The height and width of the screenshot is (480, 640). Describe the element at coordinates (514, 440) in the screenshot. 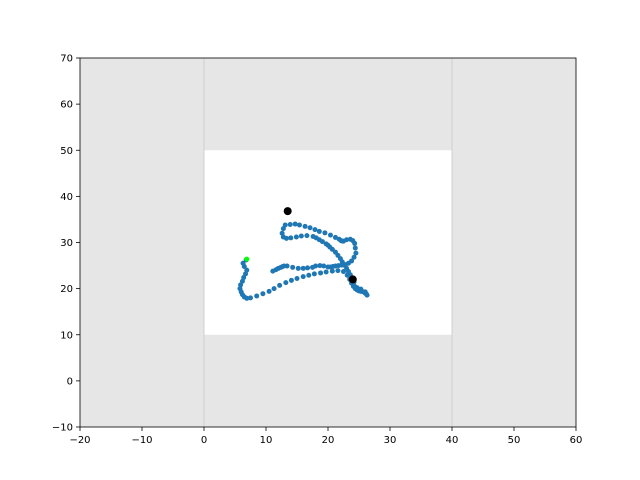

I see `x-tick-label: 50` at that location.